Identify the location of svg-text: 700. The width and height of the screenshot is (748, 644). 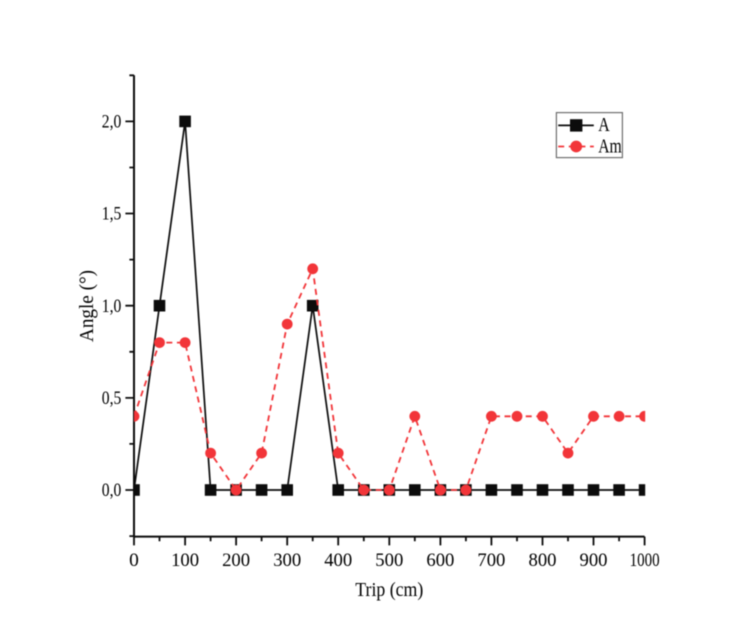
(491, 560).